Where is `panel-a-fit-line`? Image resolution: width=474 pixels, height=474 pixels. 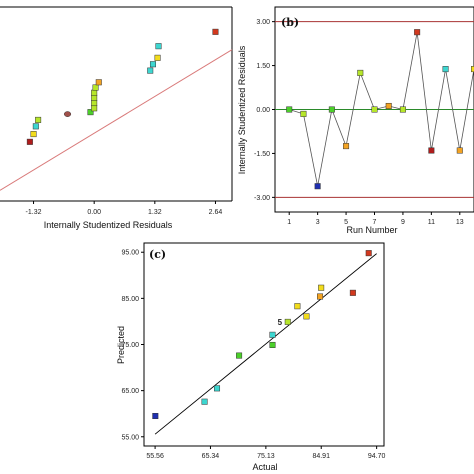 panel-a-fit-line is located at coordinates (116, 120).